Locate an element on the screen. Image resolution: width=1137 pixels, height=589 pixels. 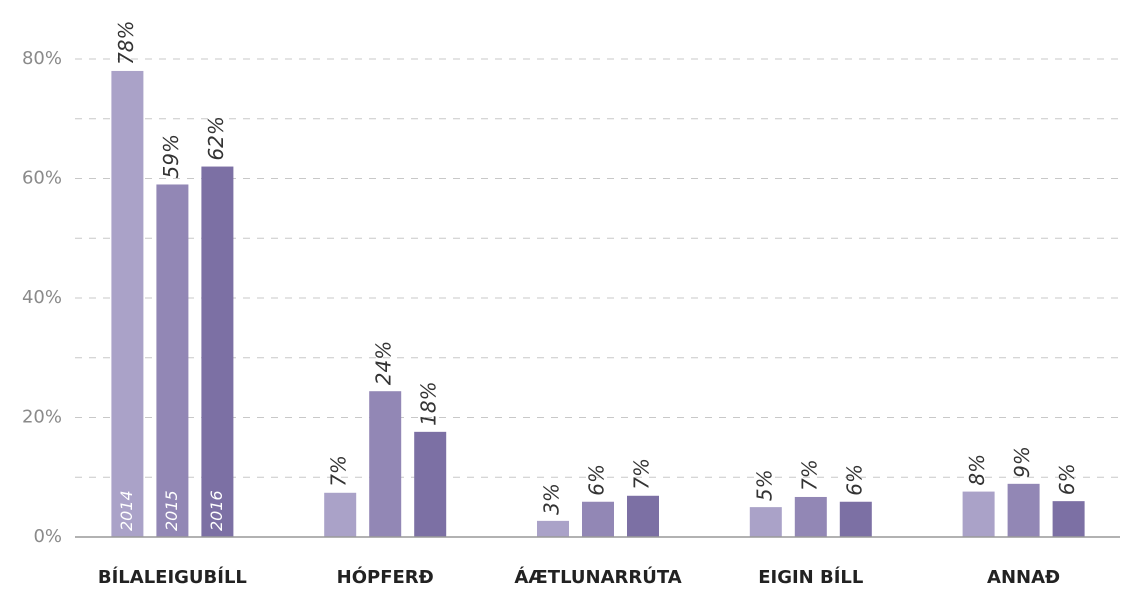
series-label: 2014 is located at coordinates (126, 510).